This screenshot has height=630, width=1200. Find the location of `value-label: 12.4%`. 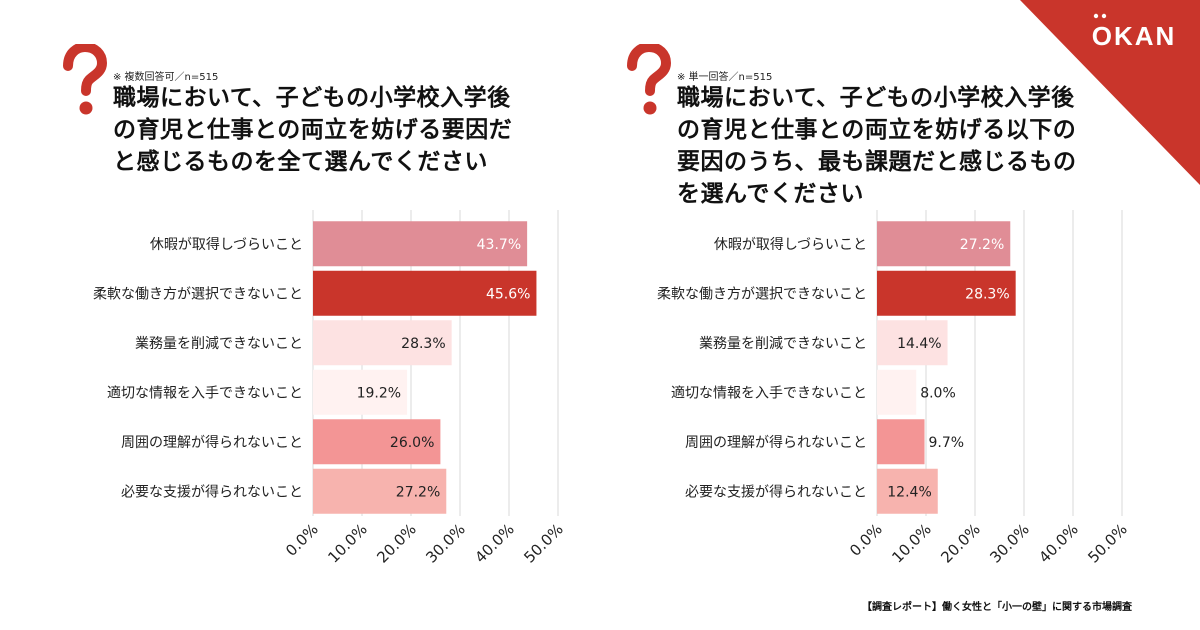

value-label: 12.4% is located at coordinates (909, 492).